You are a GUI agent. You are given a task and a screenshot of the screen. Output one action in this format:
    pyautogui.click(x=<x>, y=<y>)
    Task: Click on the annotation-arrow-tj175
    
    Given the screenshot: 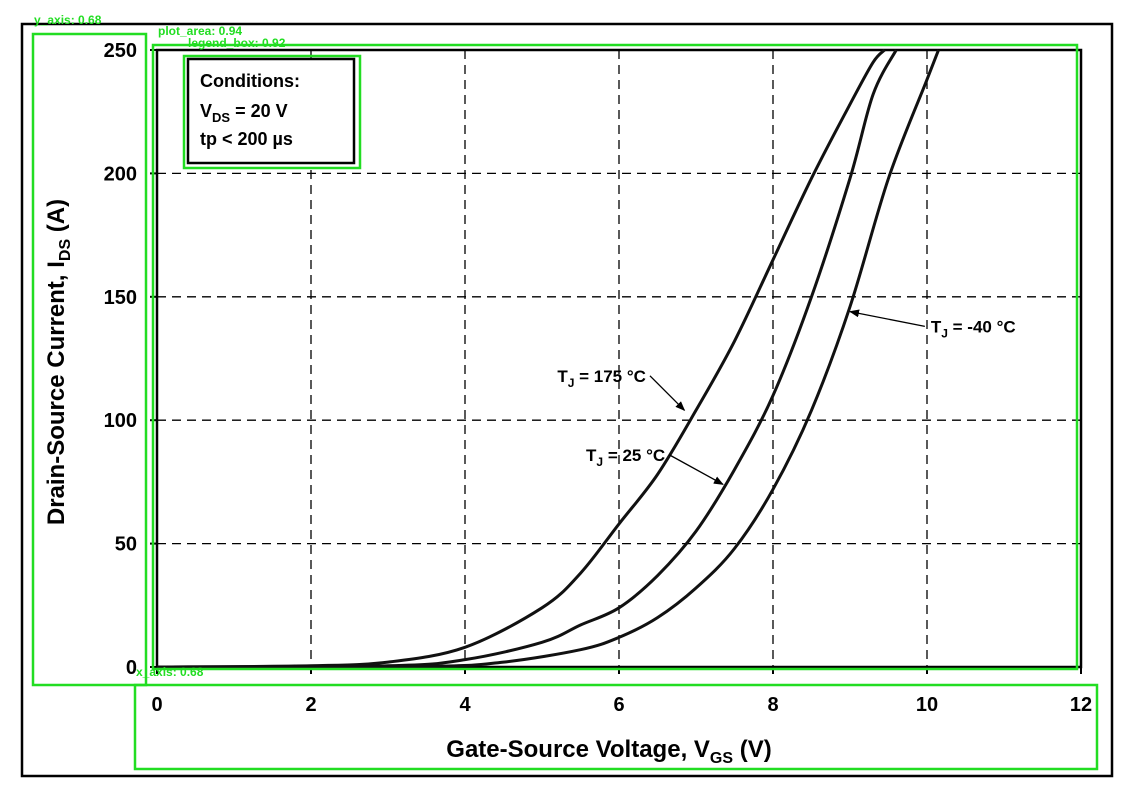 What is the action you would take?
    pyautogui.click(x=667, y=393)
    